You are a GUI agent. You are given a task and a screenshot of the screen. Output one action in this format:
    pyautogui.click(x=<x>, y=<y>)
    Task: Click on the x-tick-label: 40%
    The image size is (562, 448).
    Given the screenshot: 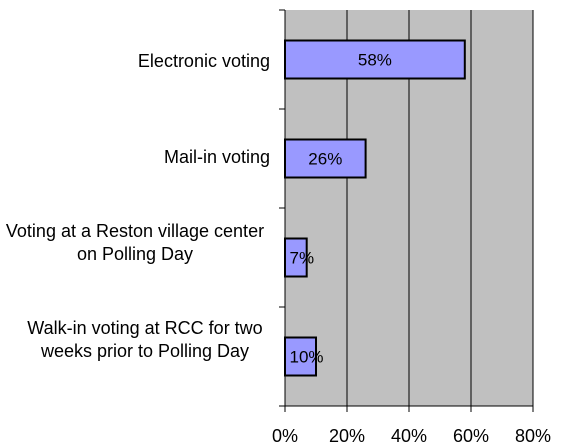 What is the action you would take?
    pyautogui.click(x=409, y=436)
    